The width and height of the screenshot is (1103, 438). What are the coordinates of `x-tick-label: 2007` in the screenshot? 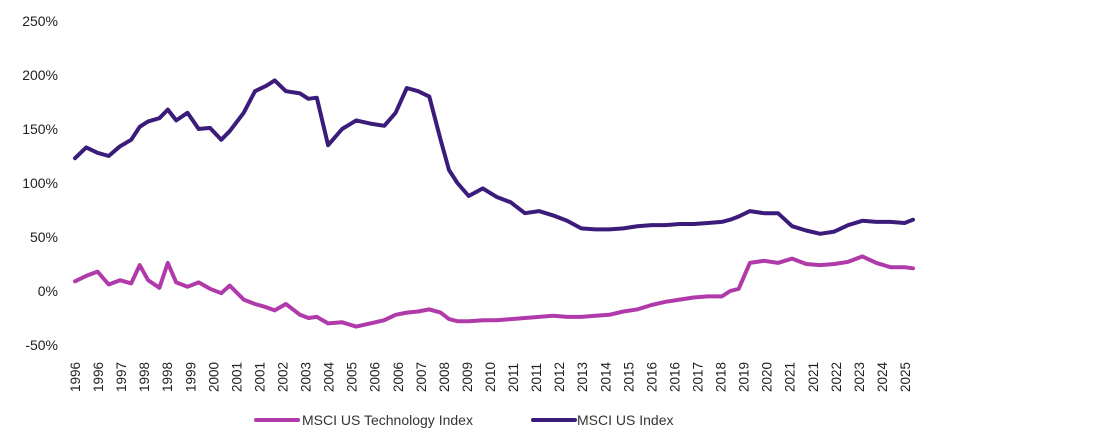 It's located at (421, 377).